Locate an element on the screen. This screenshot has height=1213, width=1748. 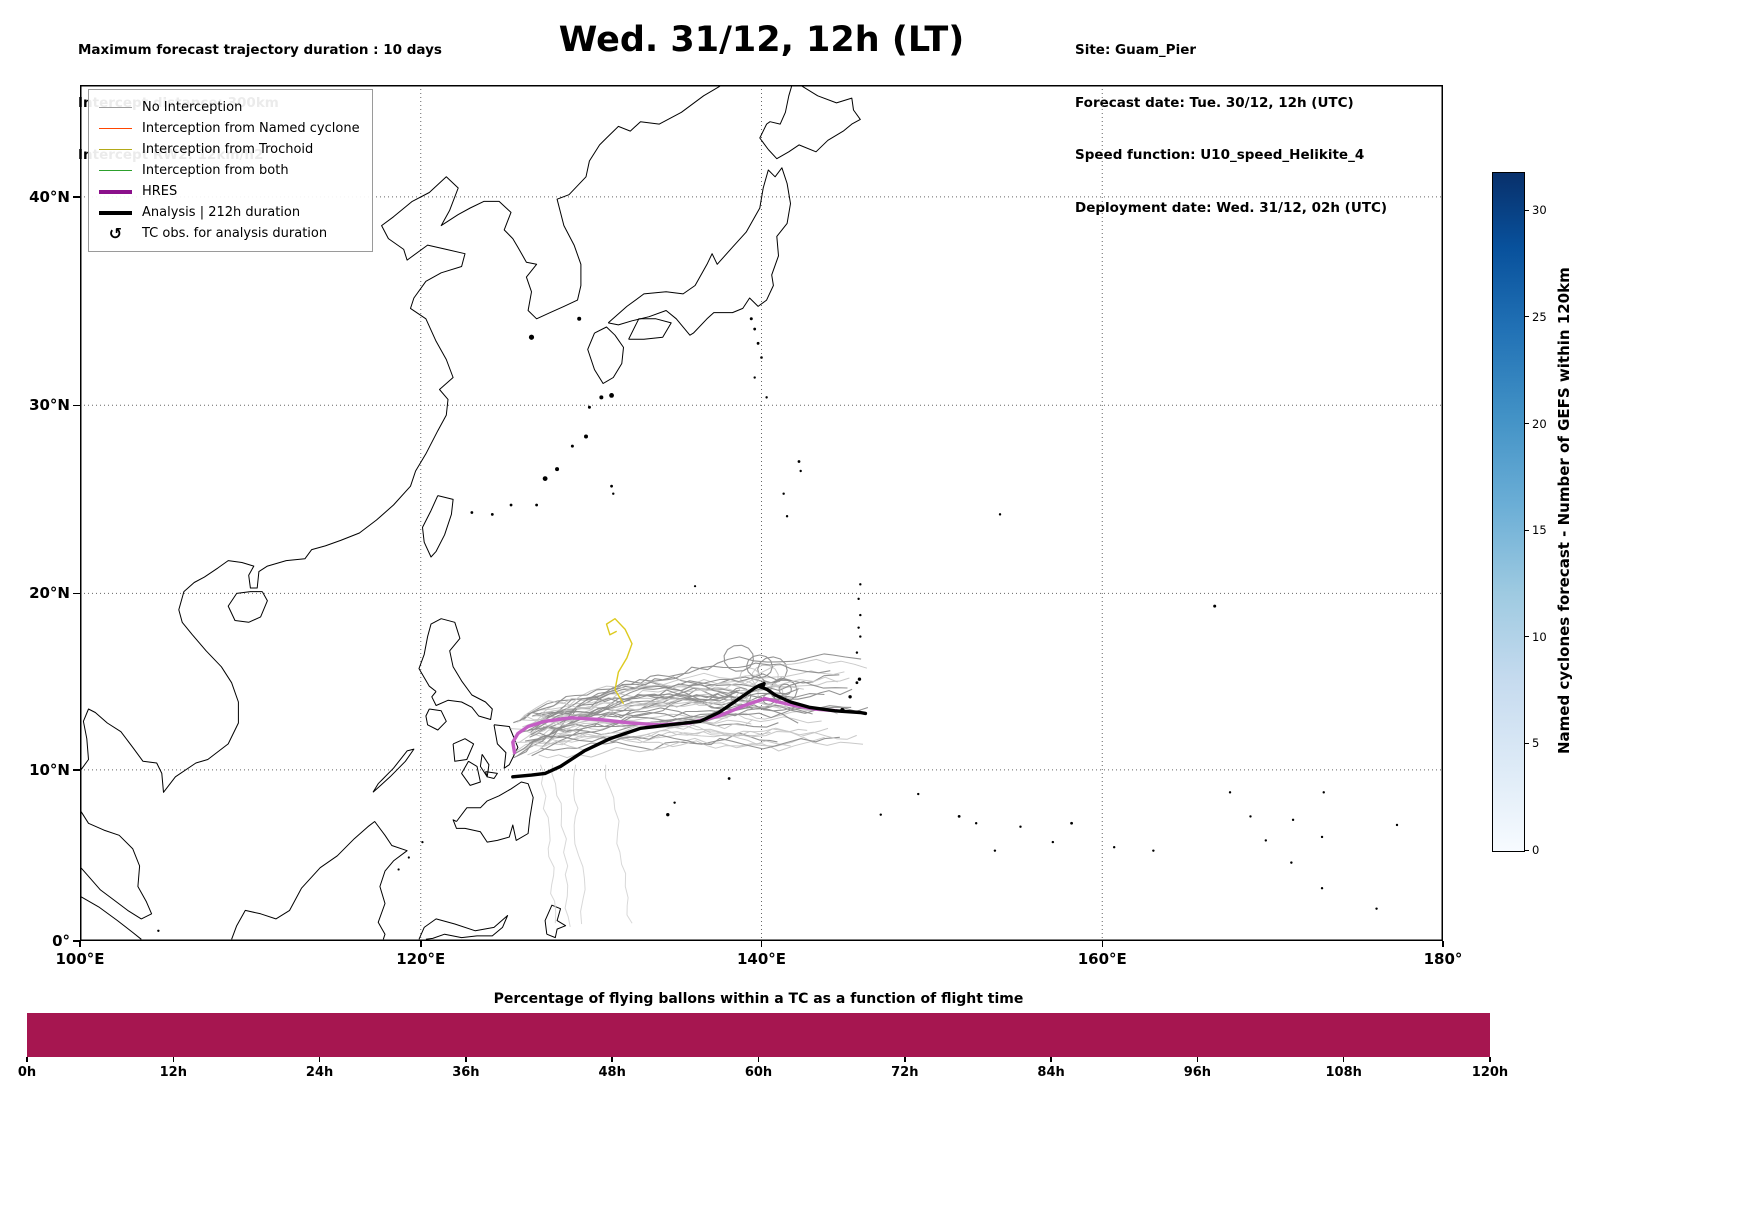
legend-item-1: Interception from Named cyclone is located at coordinates (229, 128).